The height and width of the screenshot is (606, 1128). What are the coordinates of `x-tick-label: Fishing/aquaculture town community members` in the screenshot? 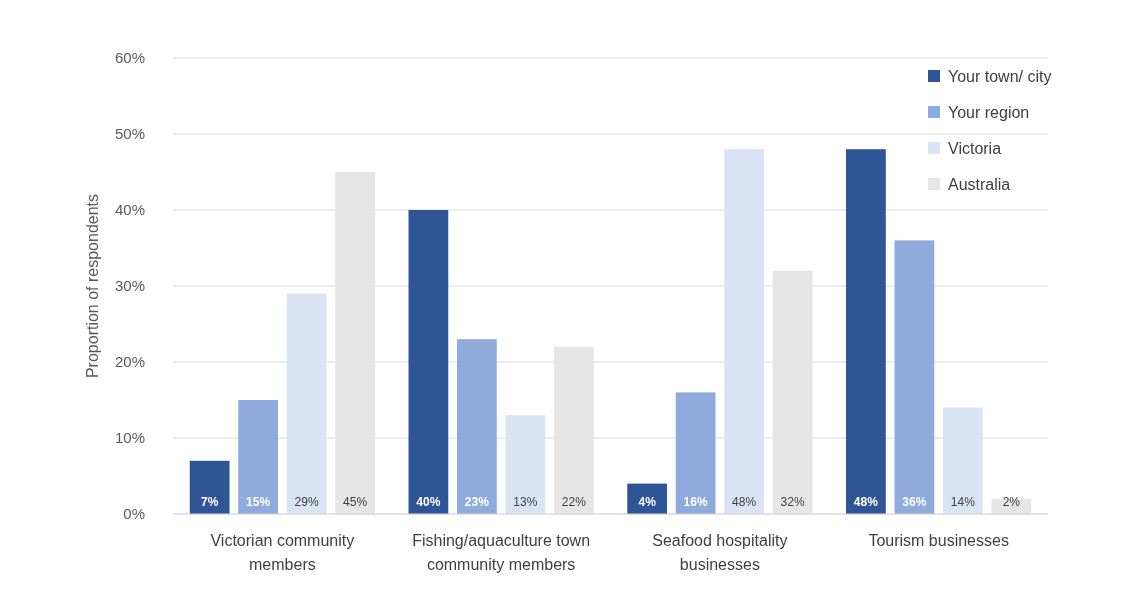 It's located at (501, 552).